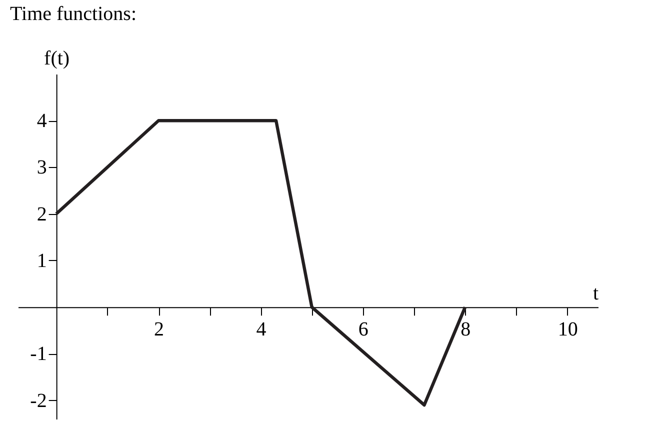 This screenshot has width=647, height=435. What do you see at coordinates (73, 14) in the screenshot?
I see `chart-title: Time functions:` at bounding box center [73, 14].